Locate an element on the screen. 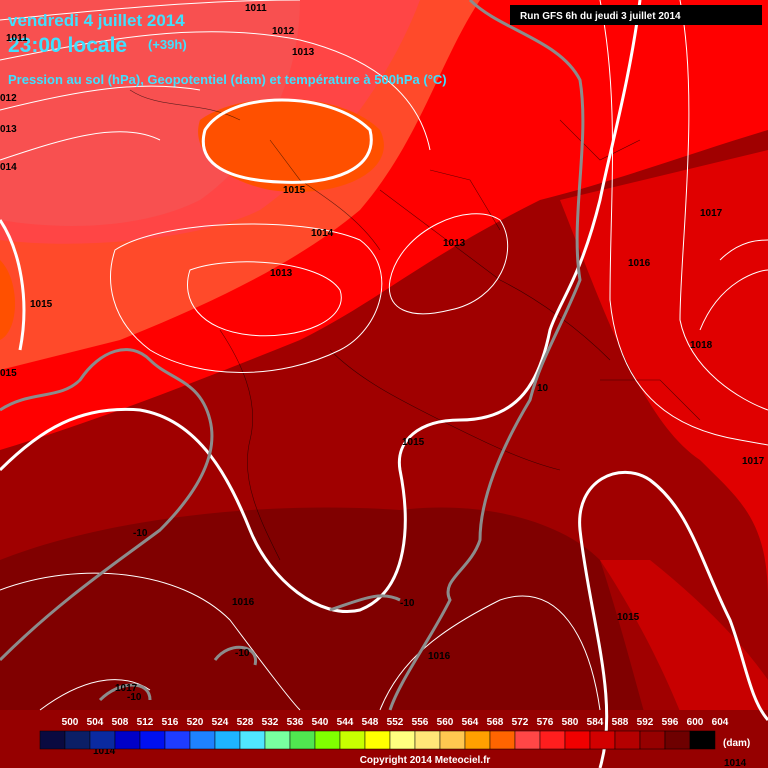 This screenshot has width=768, height=768. legend-label: 500 is located at coordinates (70, 722).